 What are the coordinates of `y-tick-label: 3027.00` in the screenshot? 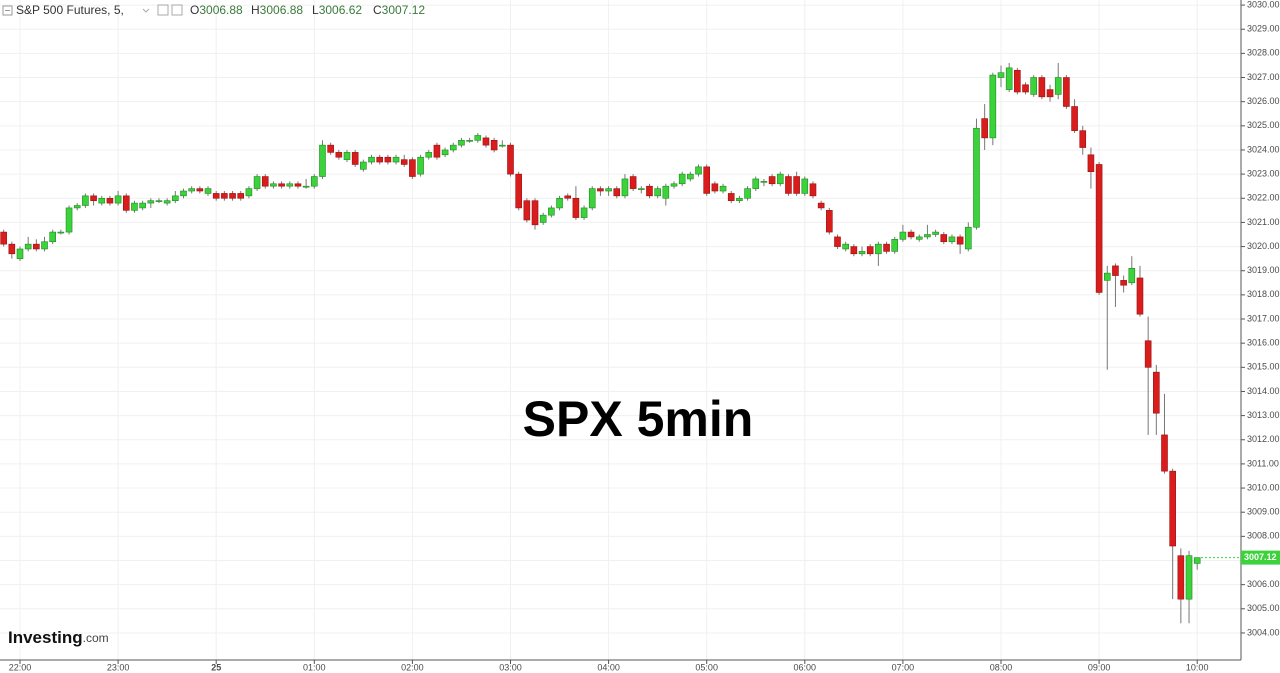 It's located at (1263, 77).